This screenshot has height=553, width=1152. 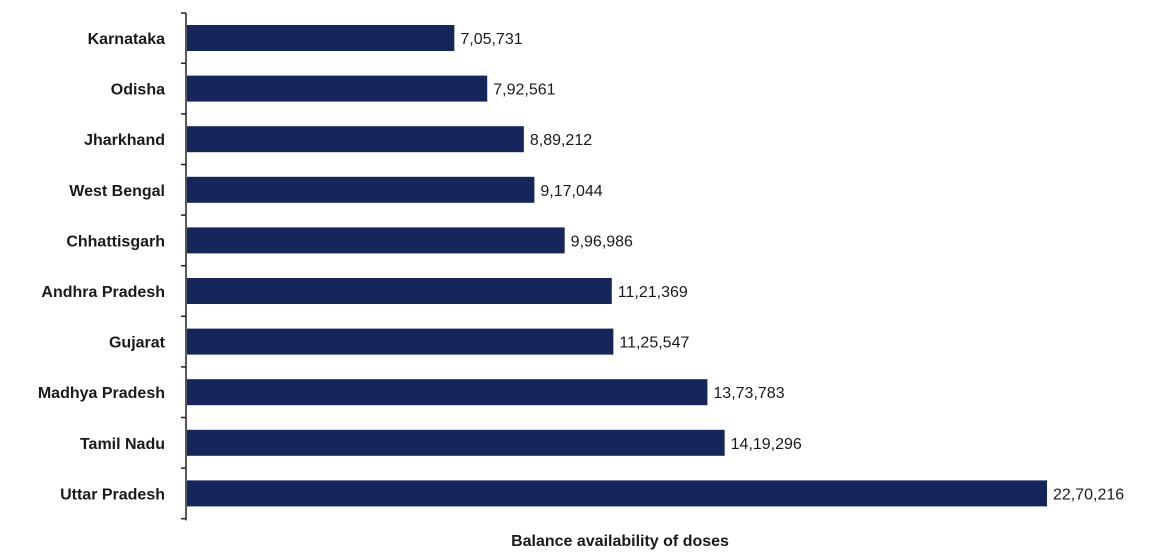 What do you see at coordinates (122, 444) in the screenshot?
I see `category-label: Tamil Nadu` at bounding box center [122, 444].